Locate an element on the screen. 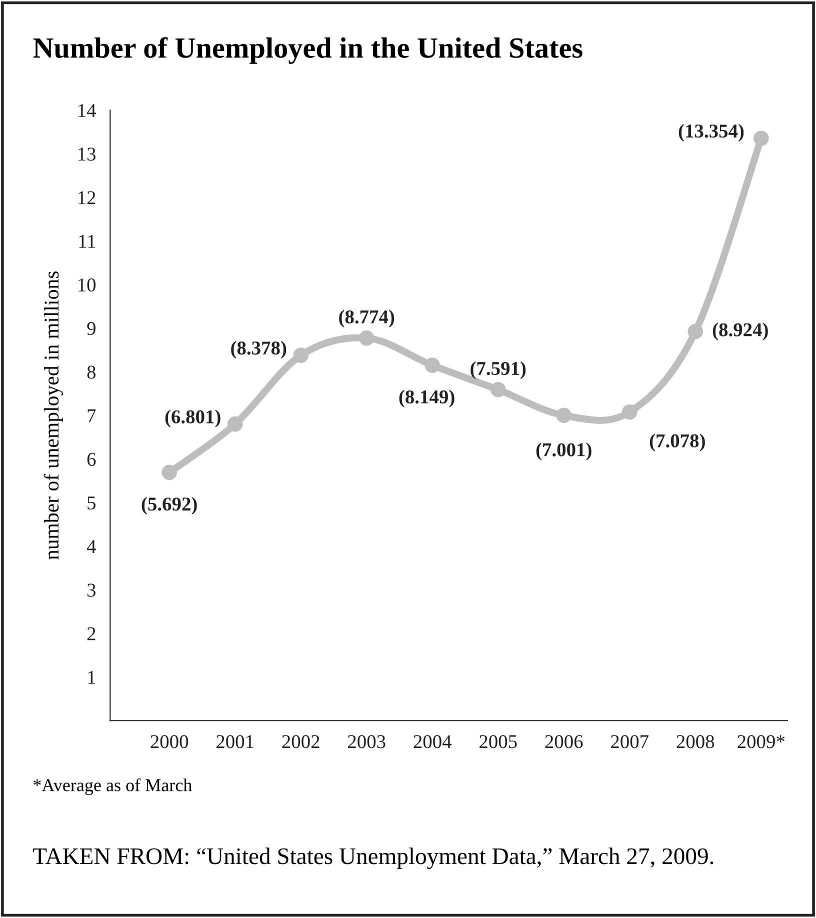 The height and width of the screenshot is (918, 816). y-tick-label: 5 is located at coordinates (92, 503).